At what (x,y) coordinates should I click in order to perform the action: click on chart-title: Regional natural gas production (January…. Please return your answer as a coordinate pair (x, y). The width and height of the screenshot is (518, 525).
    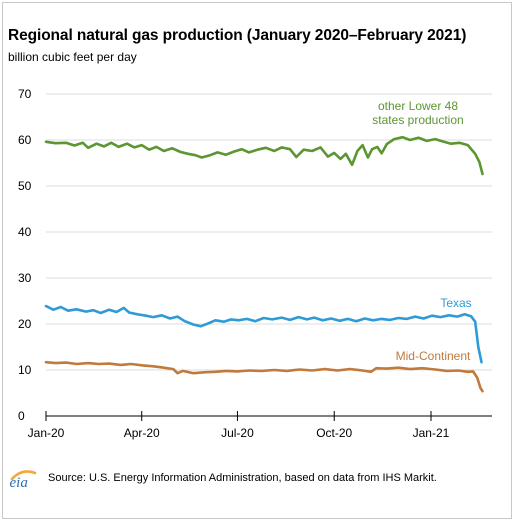
    Looking at the image, I should click on (237, 35).